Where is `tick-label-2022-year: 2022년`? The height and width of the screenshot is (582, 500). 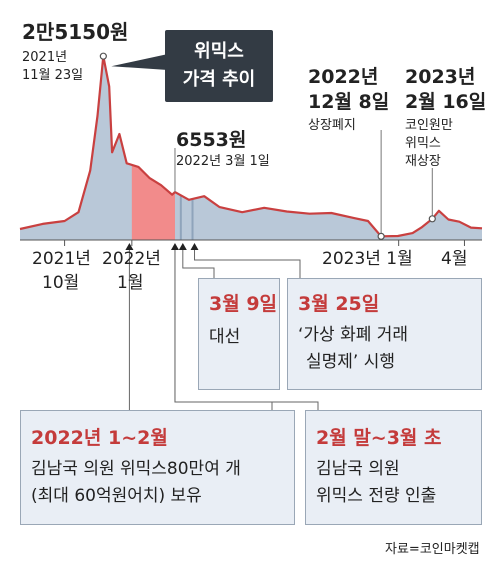
tick-label-2022-year: 2022년 is located at coordinates (131, 259).